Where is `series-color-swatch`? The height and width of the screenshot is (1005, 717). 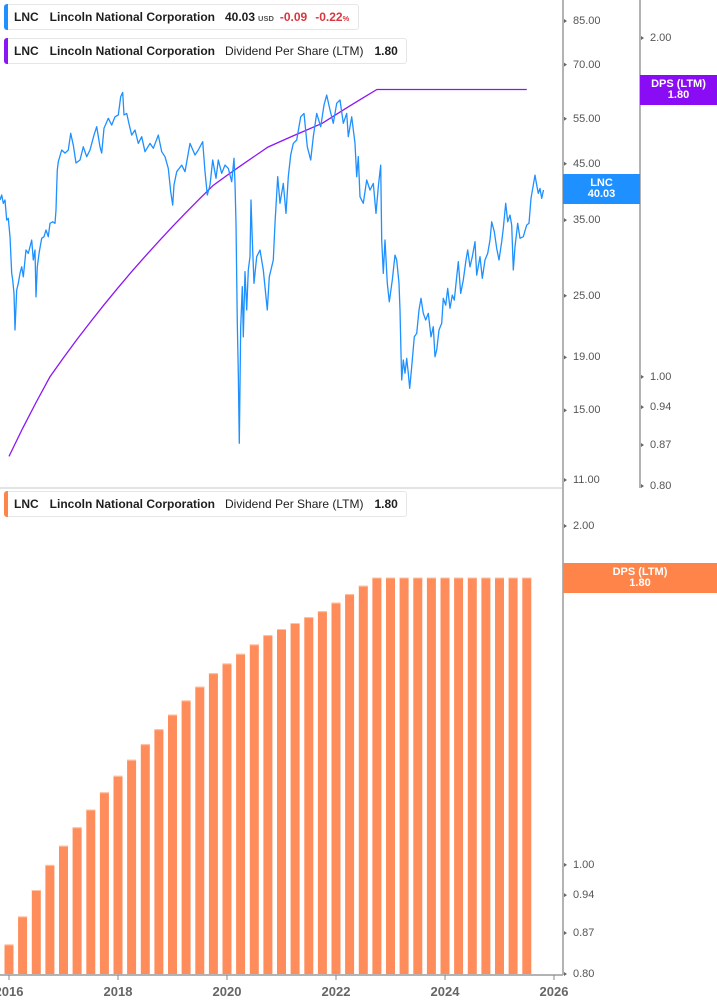
series-color-swatch is located at coordinates (6, 17).